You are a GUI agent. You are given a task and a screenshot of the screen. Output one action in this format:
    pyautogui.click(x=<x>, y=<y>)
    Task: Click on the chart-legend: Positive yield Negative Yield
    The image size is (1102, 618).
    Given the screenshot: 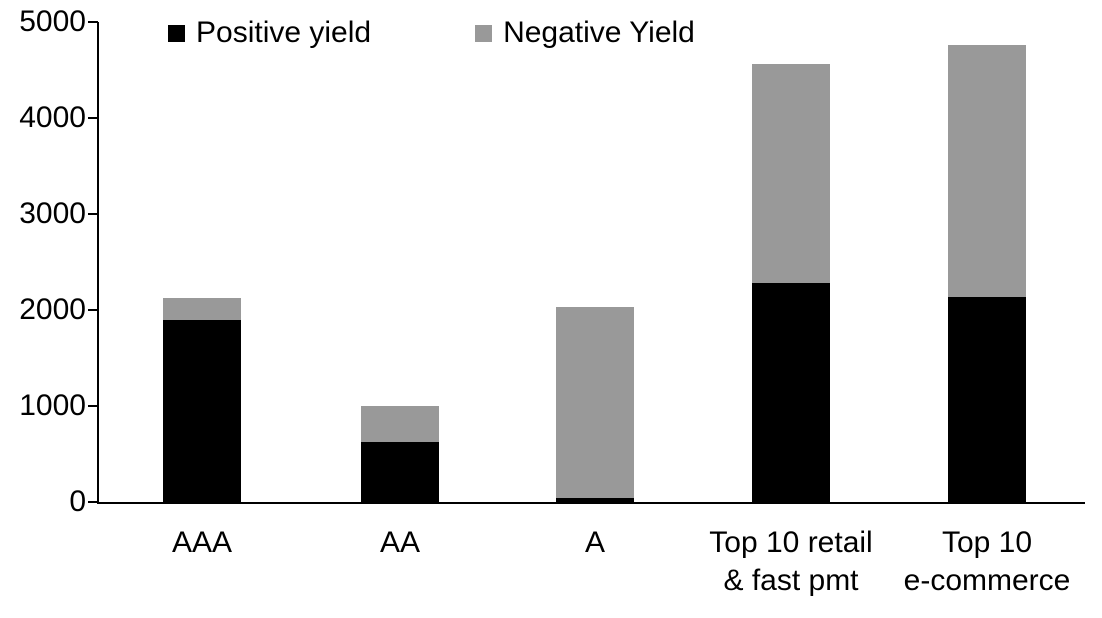 What is the action you would take?
    pyautogui.click(x=431, y=33)
    